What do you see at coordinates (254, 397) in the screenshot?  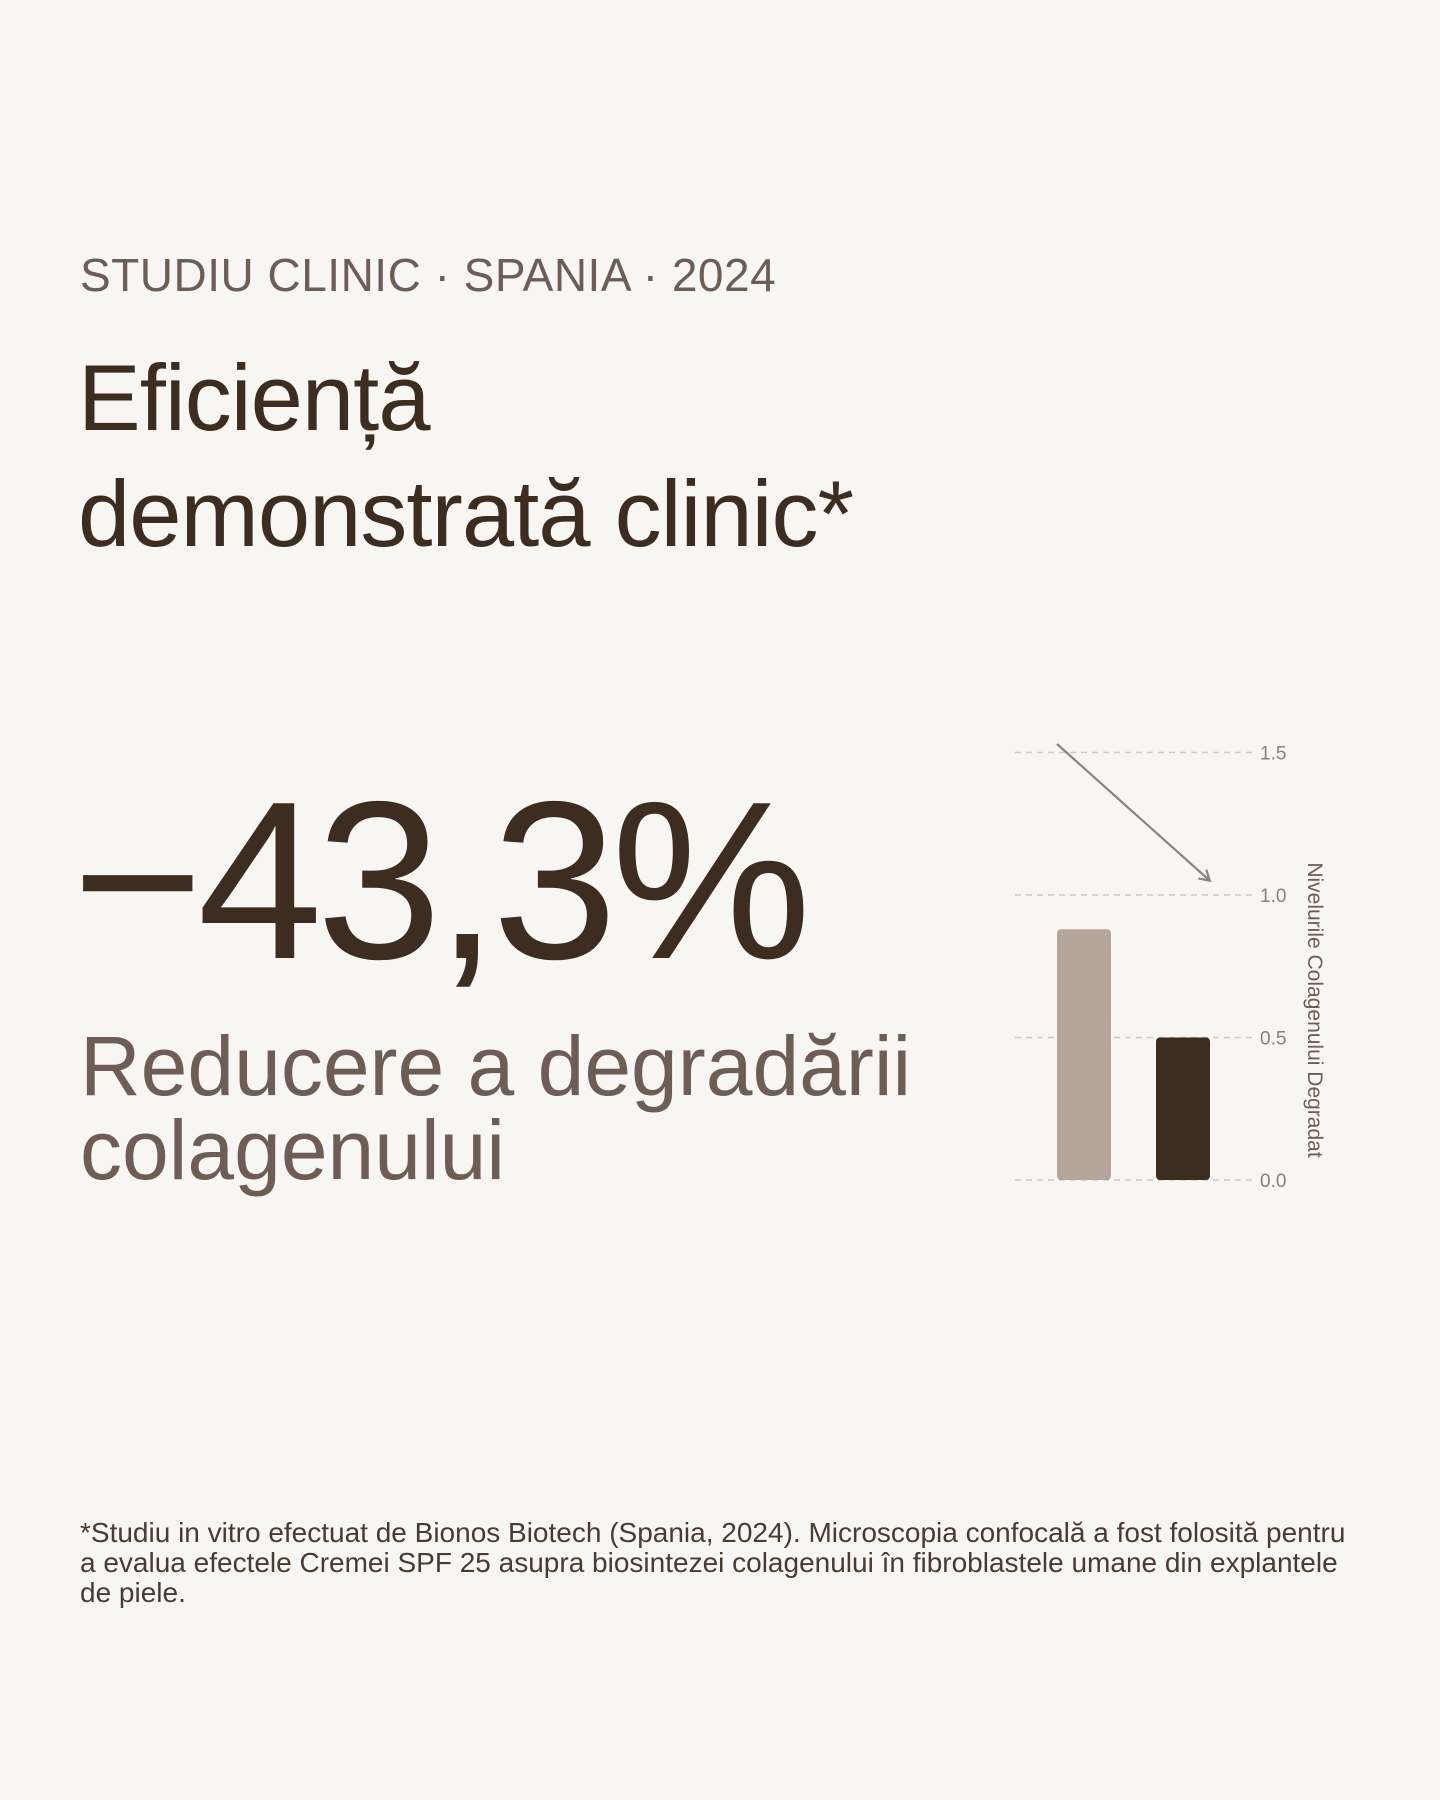 I see `page-title-line-1: Eficiență` at bounding box center [254, 397].